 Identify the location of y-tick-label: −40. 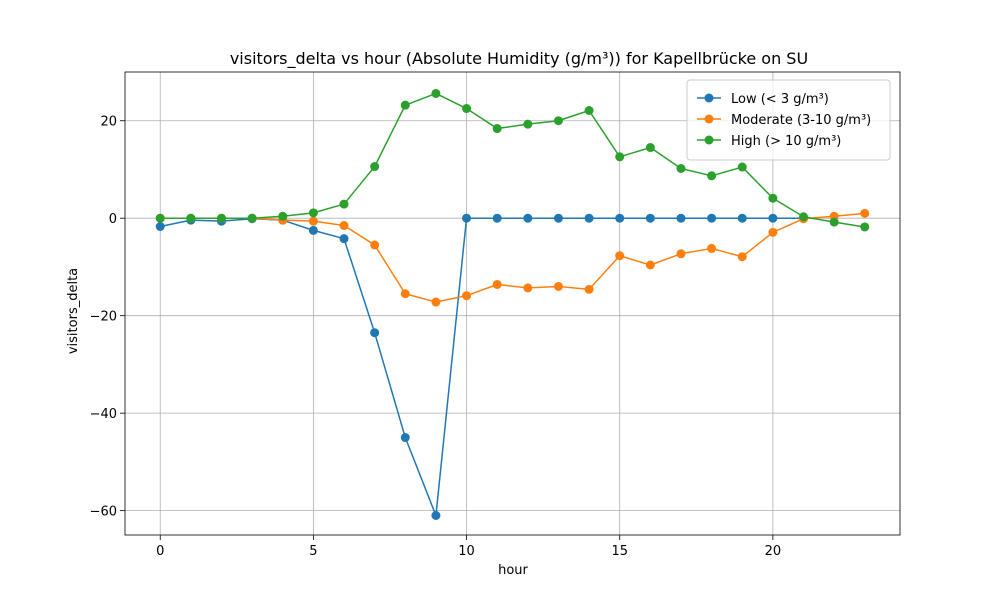
(103, 414).